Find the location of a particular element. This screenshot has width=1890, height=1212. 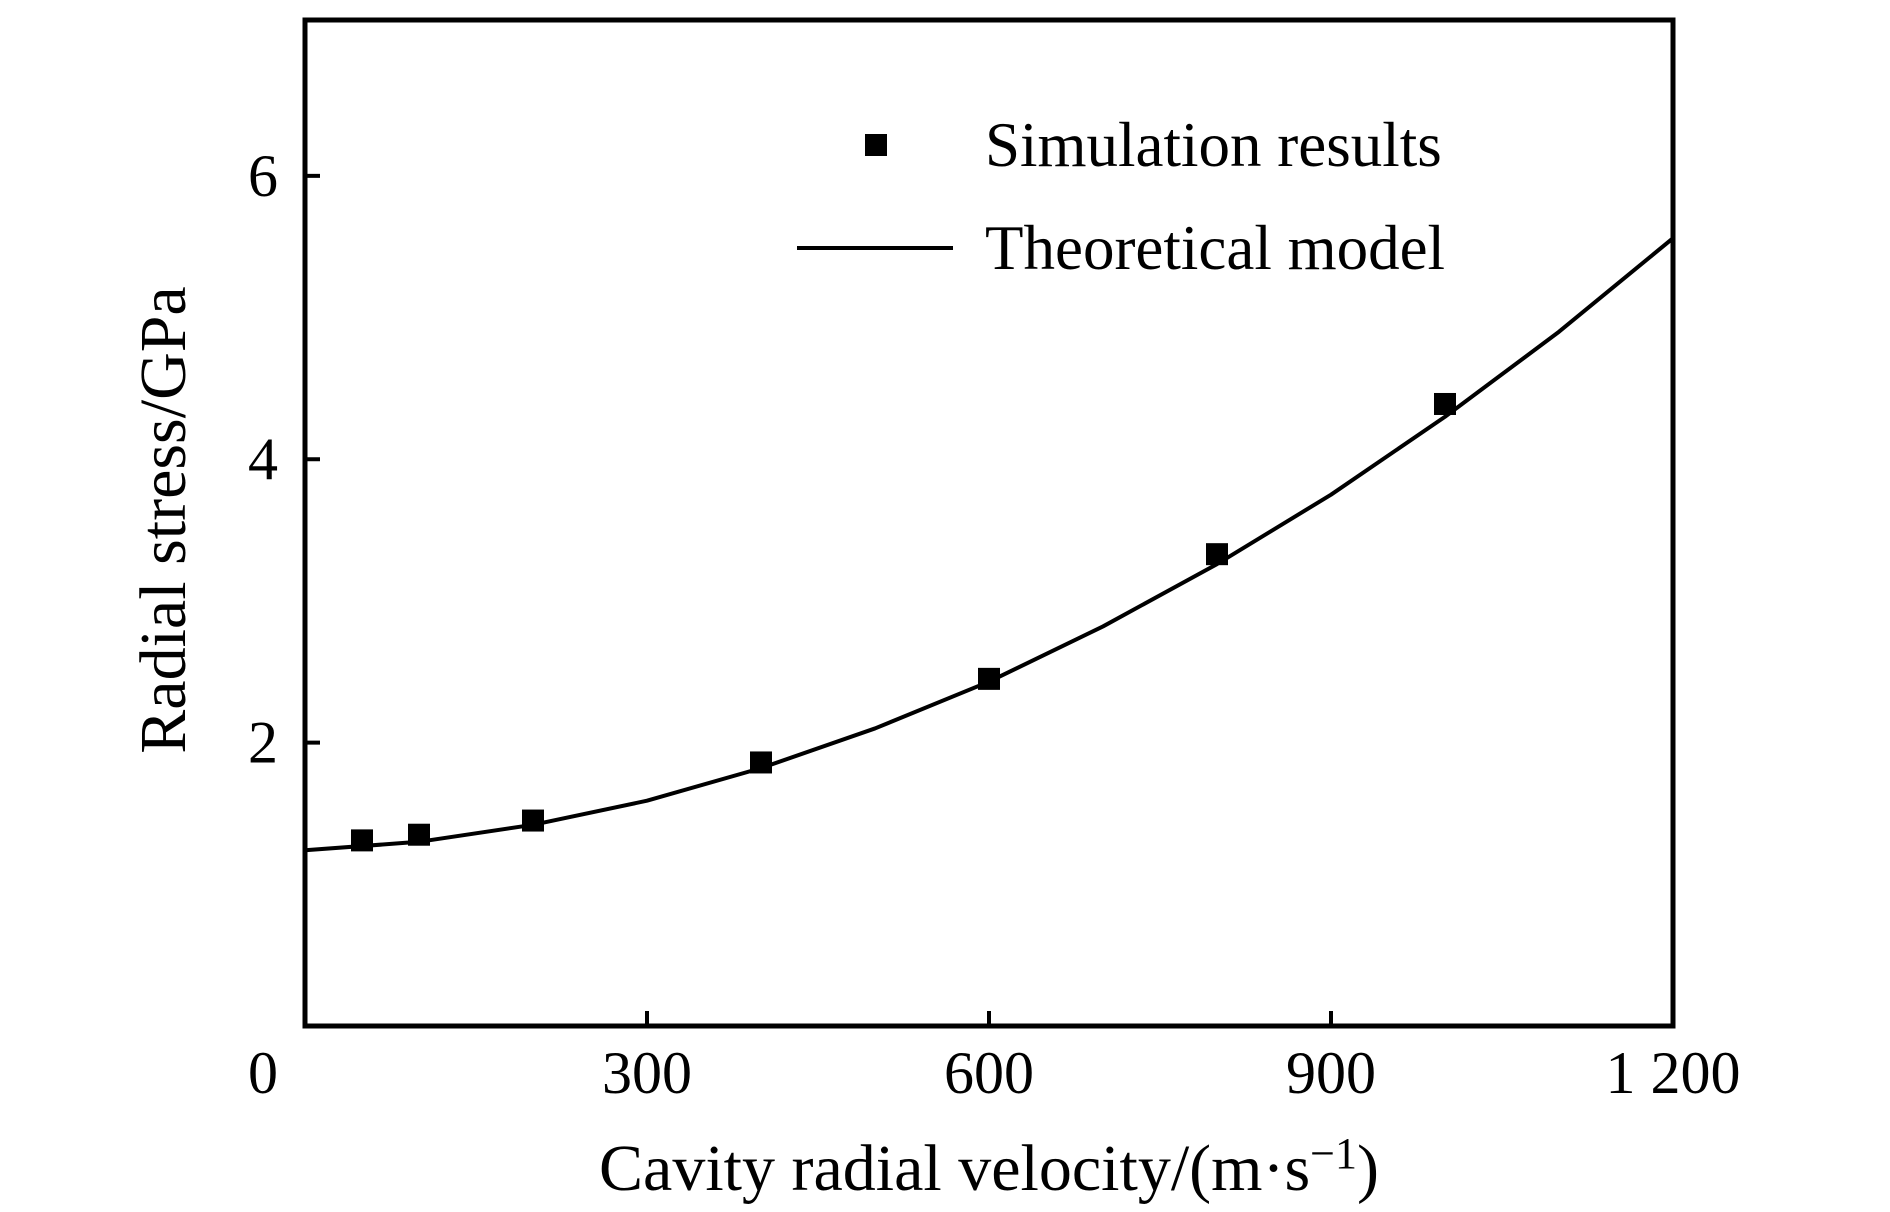

y-axis-title: Radial stress/GPa is located at coordinates (163, 519).